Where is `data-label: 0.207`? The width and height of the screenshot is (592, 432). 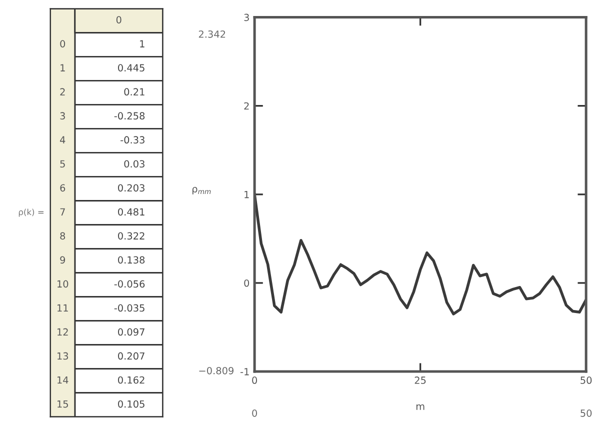 data-label: 0.207 is located at coordinates (131, 356).